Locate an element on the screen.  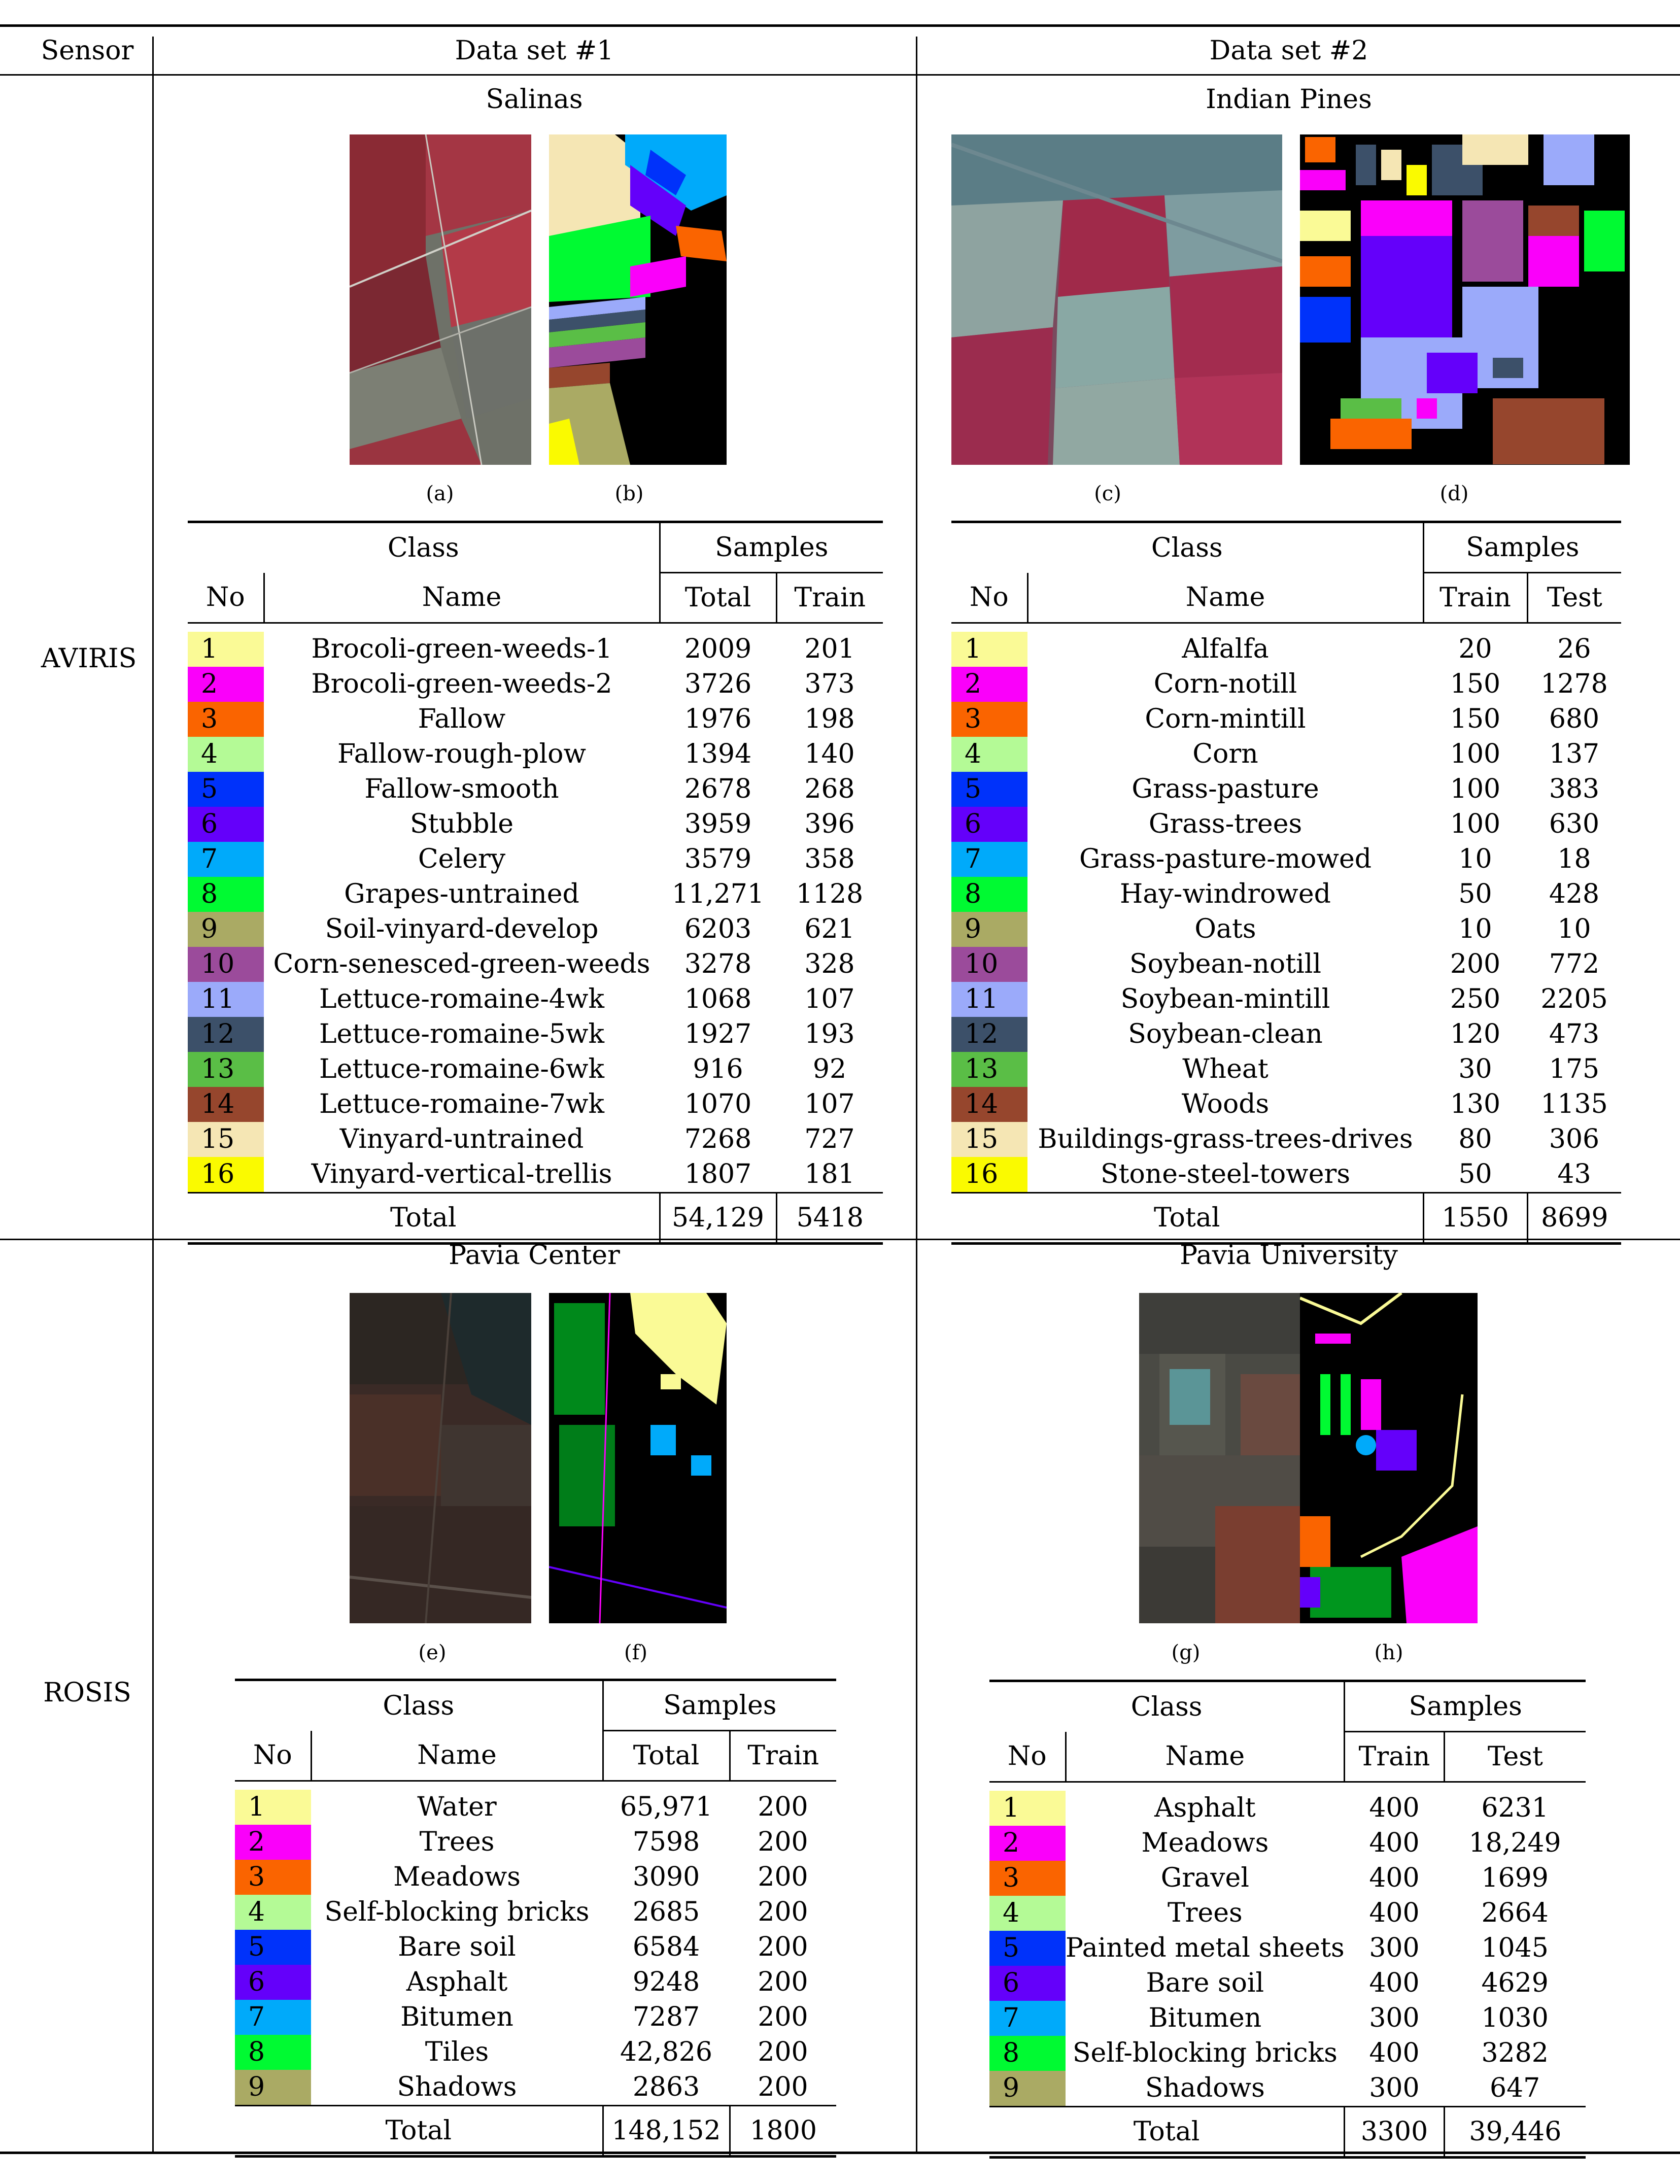
class-swatch-number: 2 is located at coordinates (273, 1843).